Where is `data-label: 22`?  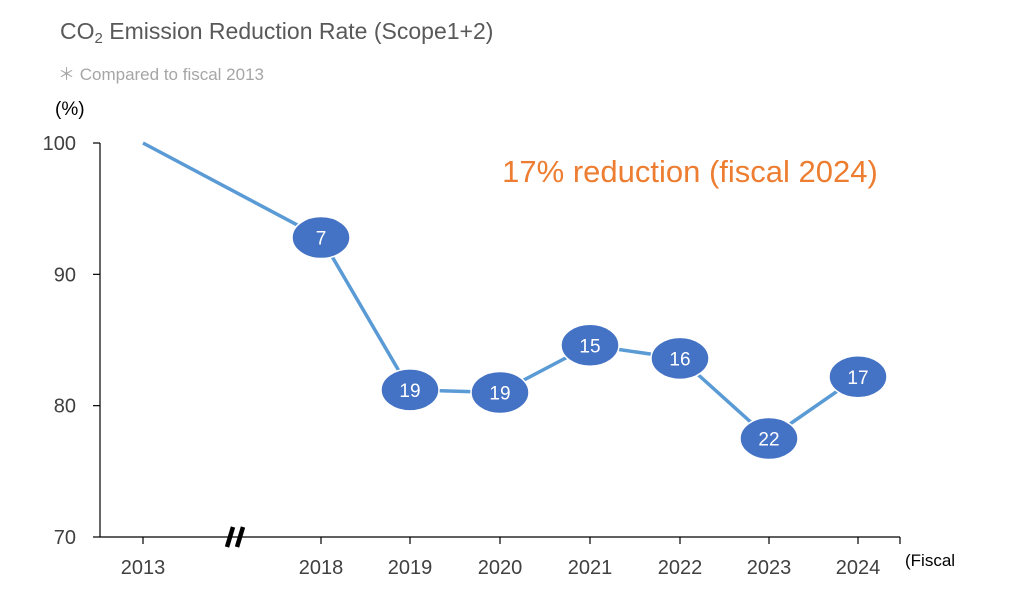
data-label: 22 is located at coordinates (768, 440).